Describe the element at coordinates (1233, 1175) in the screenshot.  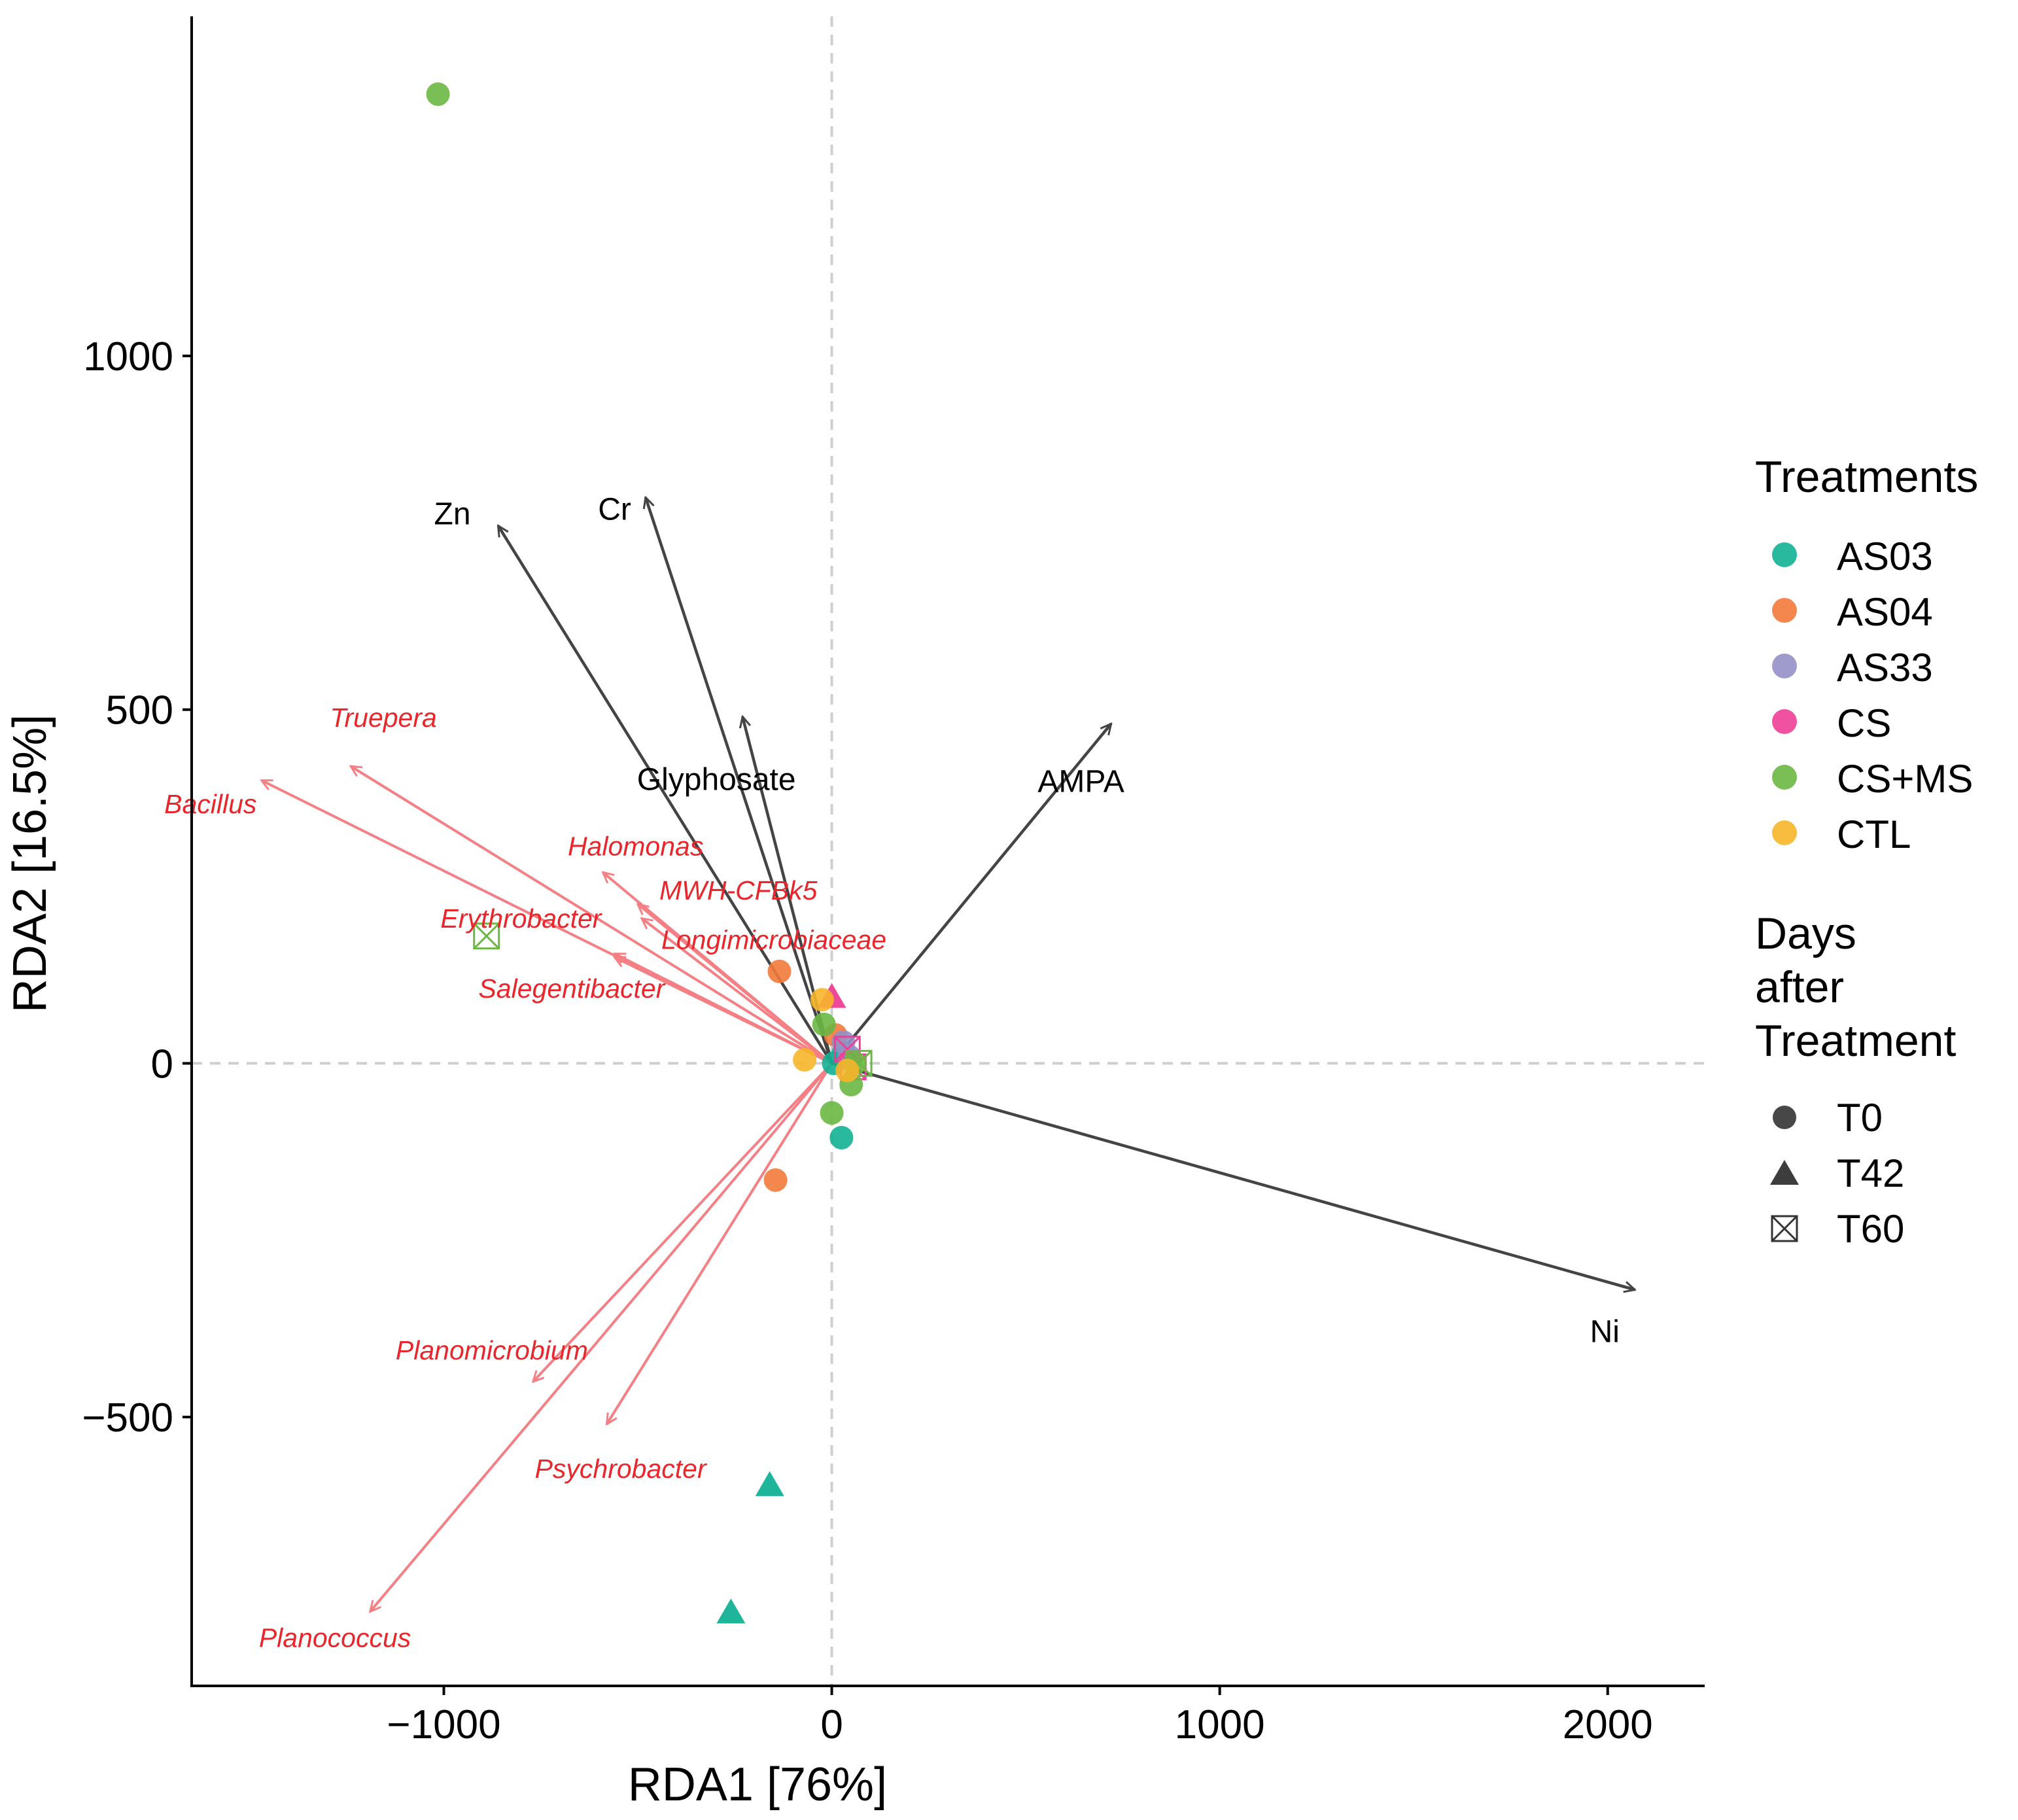
I see `env-arrow-ni` at that location.